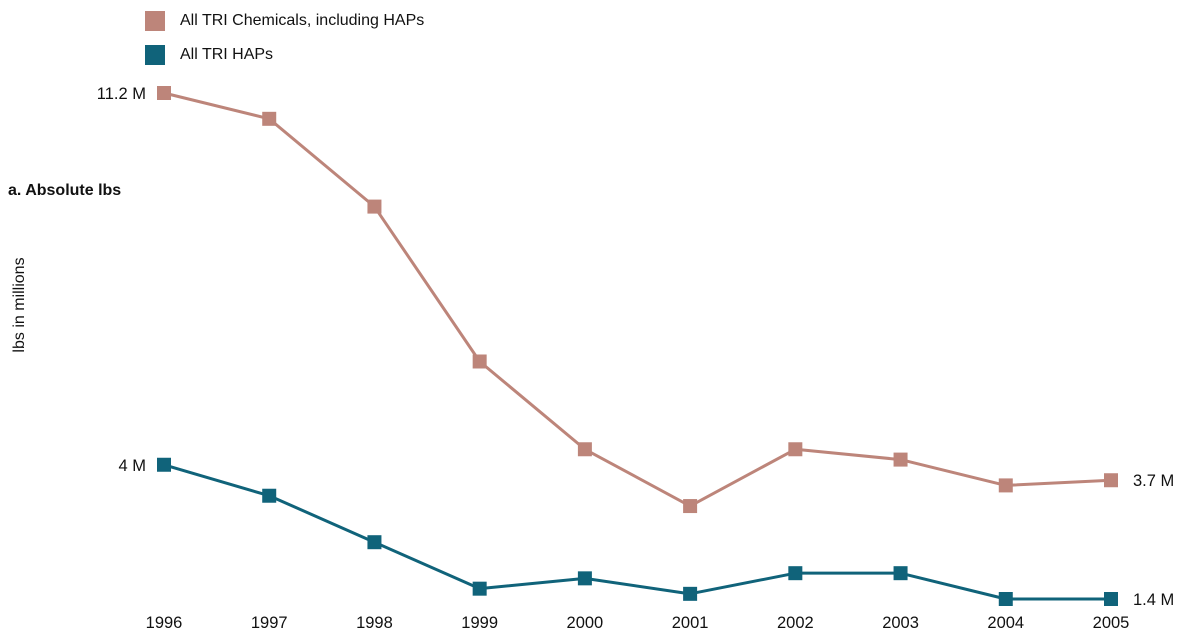 This screenshot has width=1200, height=634. What do you see at coordinates (374, 623) in the screenshot?
I see `x-tick-label: 1998` at bounding box center [374, 623].